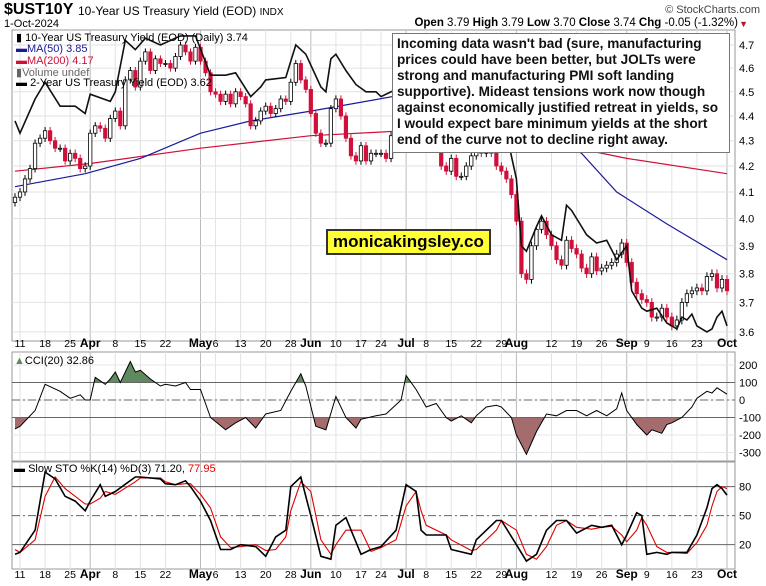  I want to click on x-tick-label: Jun, so click(310, 574).